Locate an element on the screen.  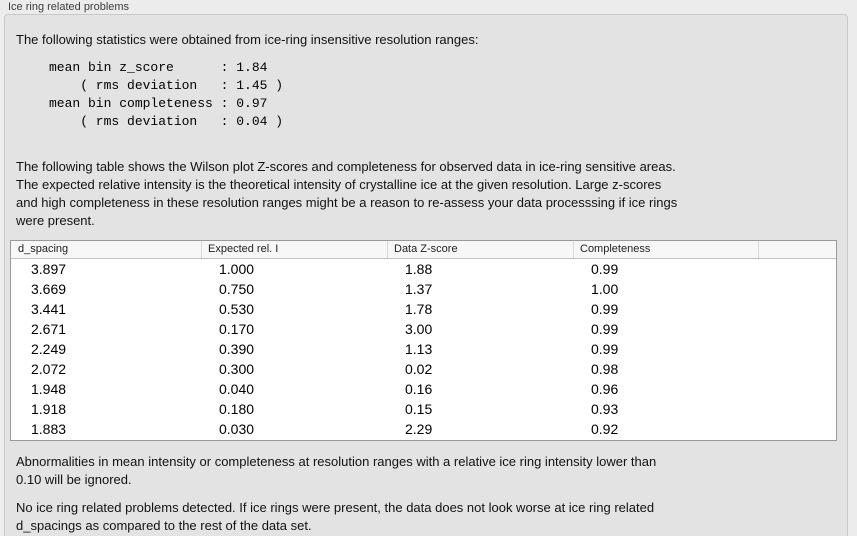
table-cell: 1.13 is located at coordinates (419, 349).